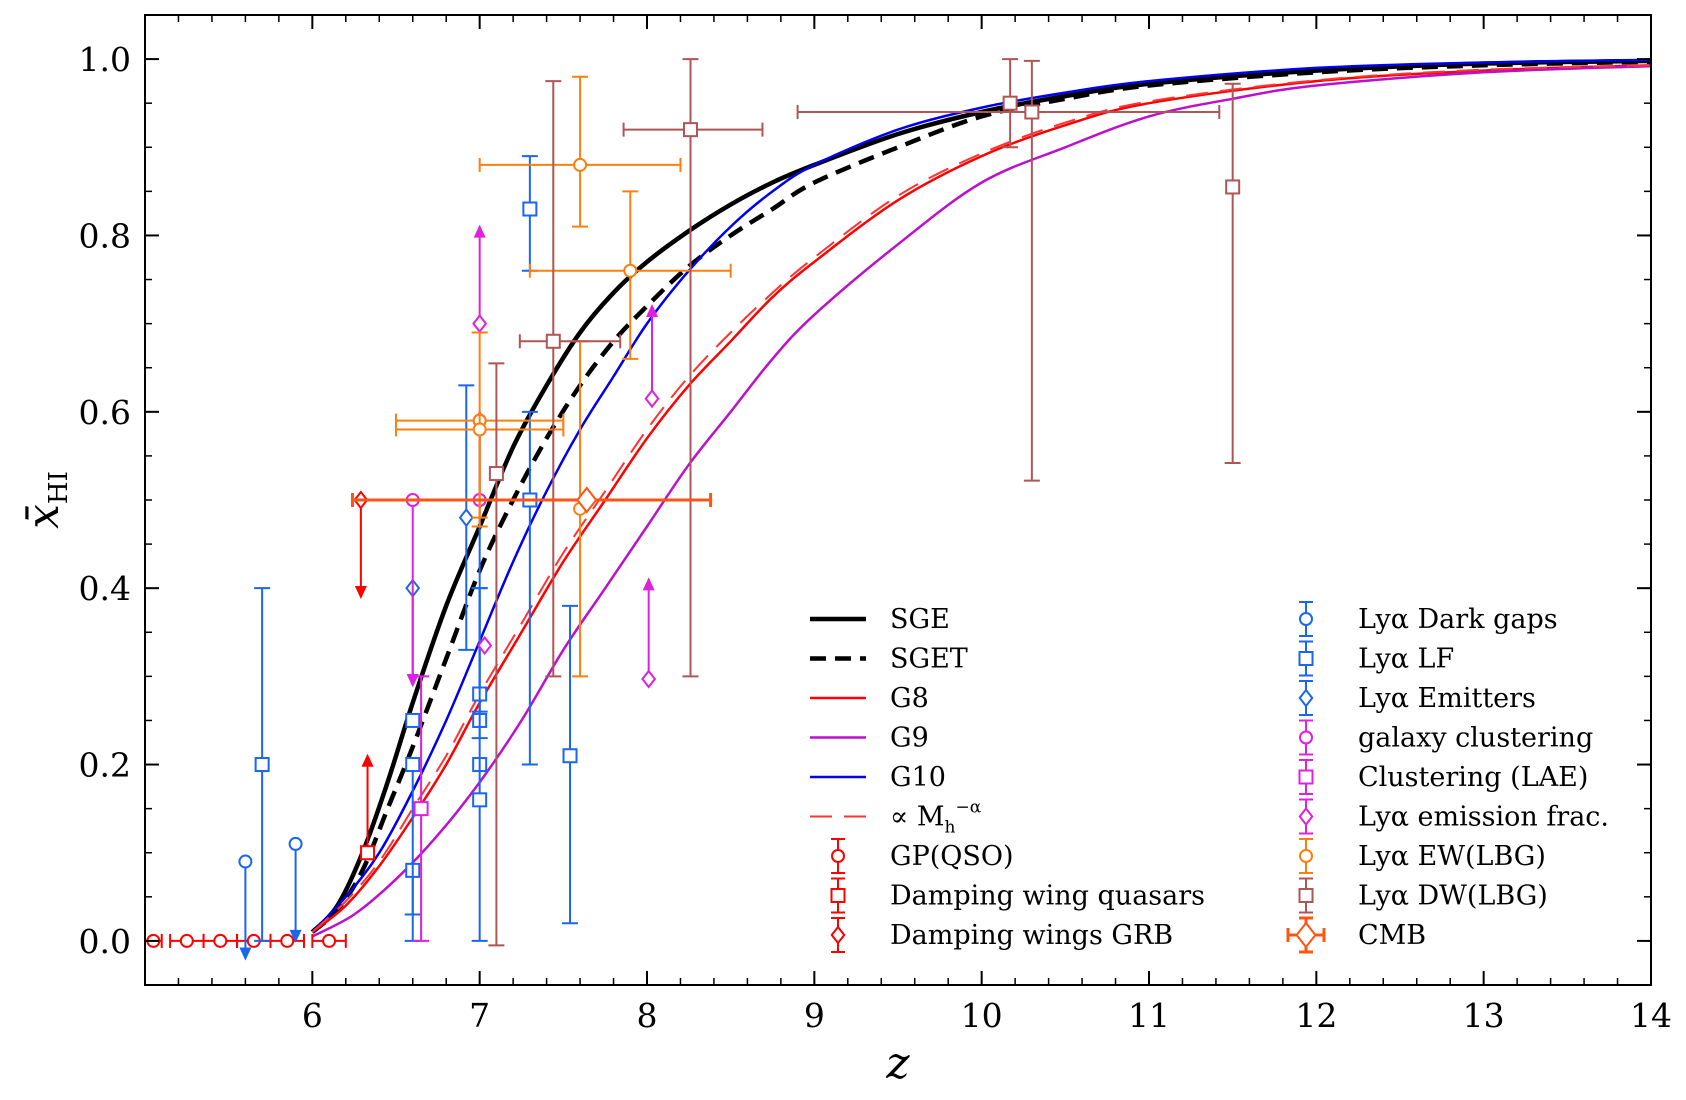  What do you see at coordinates (1406, 659) in the screenshot?
I see `legend-label: Lyα LF` at bounding box center [1406, 659].